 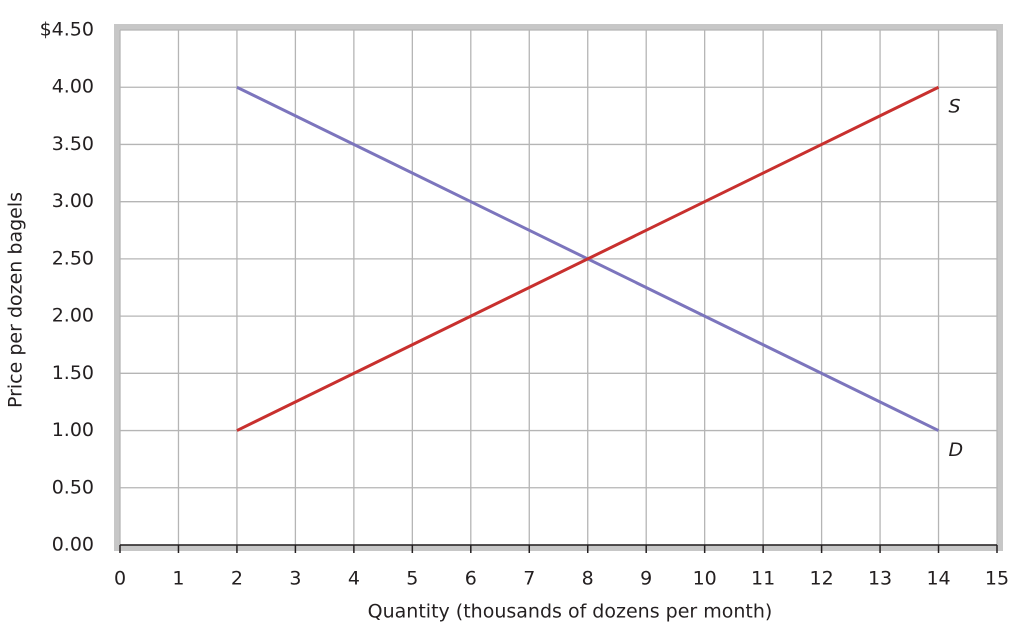 I want to click on x-tick-label: 13, so click(x=880, y=579).